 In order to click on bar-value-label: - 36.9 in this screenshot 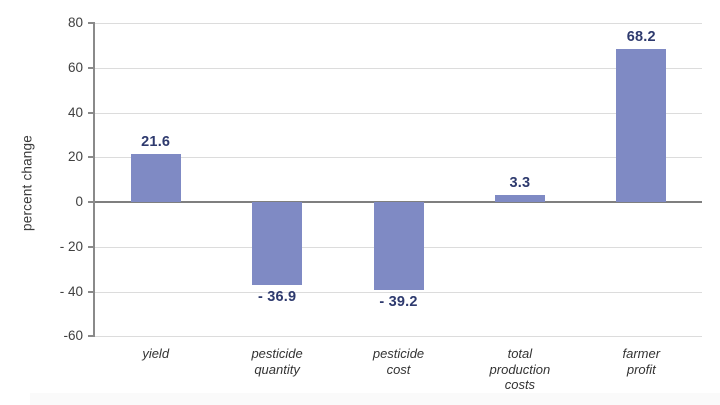, I will do `click(277, 296)`.